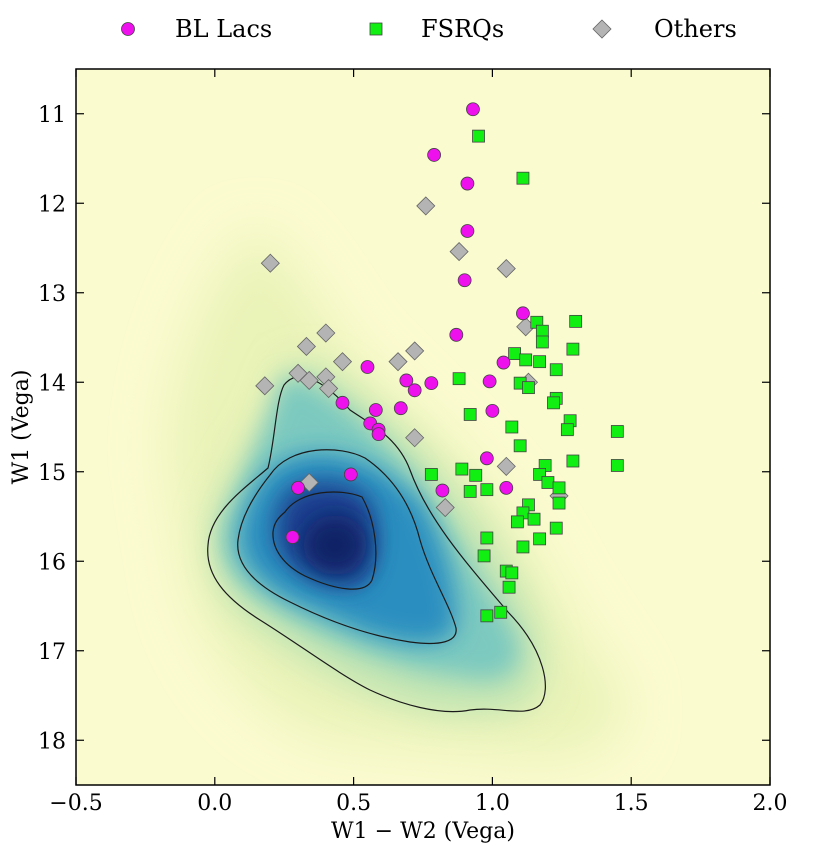 Image resolution: width=830 pixels, height=855 pixels. I want to click on legend-bl-lacs-label: BL Lacs, so click(223, 29).